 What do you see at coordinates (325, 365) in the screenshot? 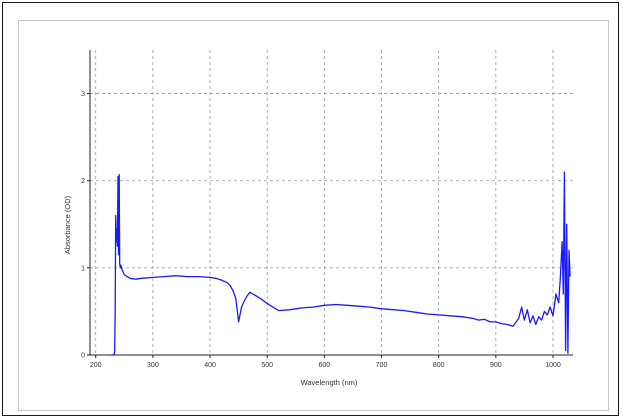
I see `x-tick-label: 600` at bounding box center [325, 365].